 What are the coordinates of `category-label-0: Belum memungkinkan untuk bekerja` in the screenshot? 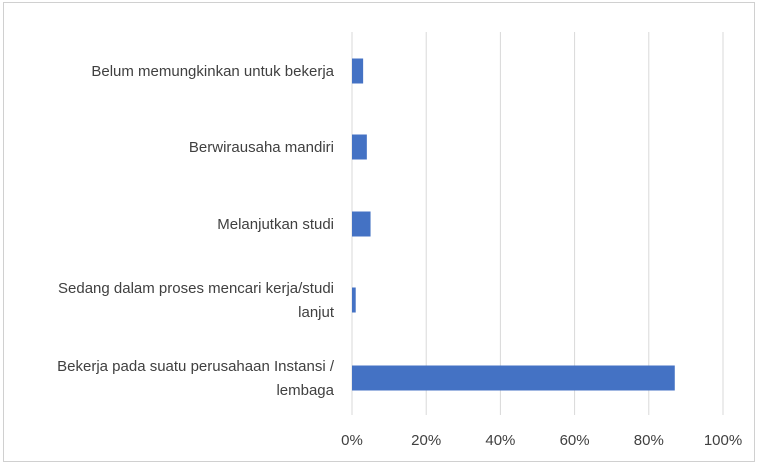 It's located at (212, 71).